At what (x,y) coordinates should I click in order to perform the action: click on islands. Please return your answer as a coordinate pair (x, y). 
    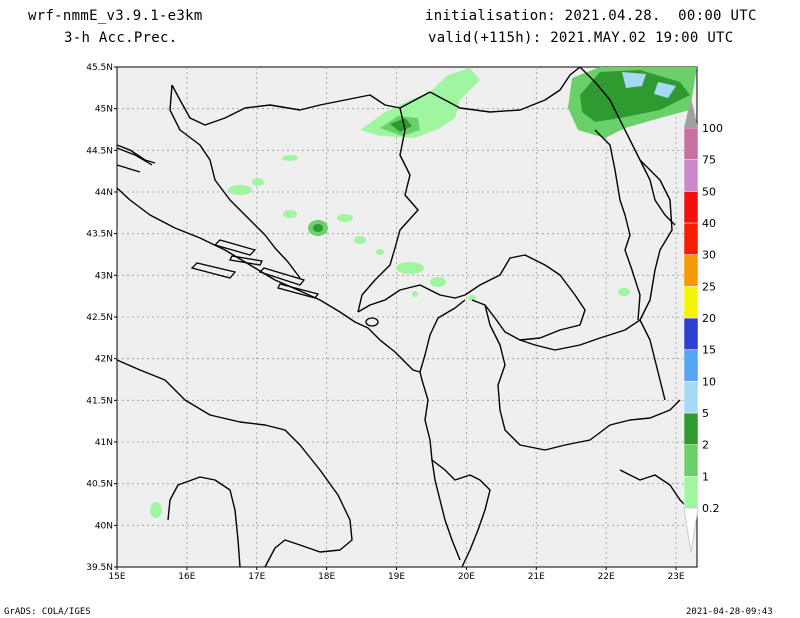
    Looking at the image, I should click on (247, 237).